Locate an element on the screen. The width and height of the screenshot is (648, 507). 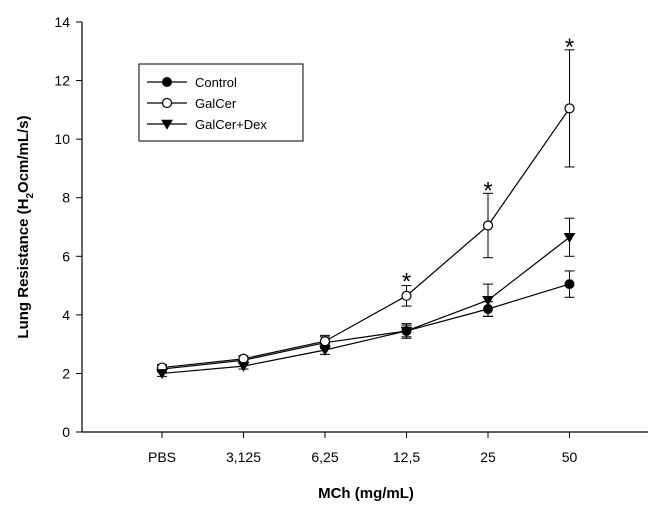
x-axis-ticks: PBS 3,125 6,25 12,5 25 50 is located at coordinates (363, 448).